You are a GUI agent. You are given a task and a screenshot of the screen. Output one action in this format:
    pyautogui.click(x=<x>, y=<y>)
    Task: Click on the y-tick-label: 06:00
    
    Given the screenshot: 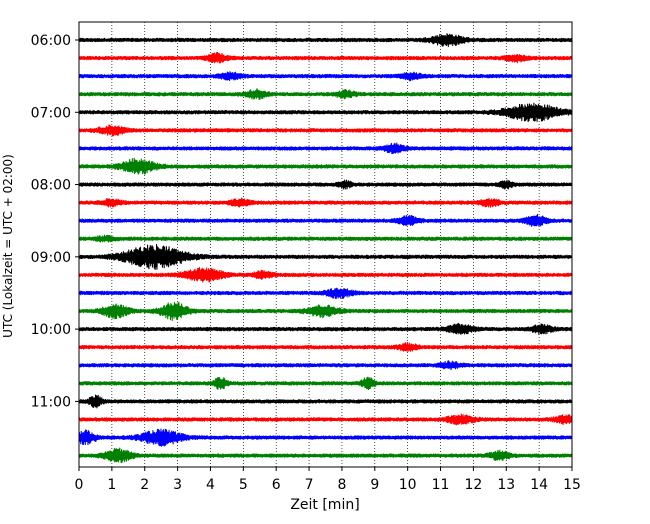 What is the action you would take?
    pyautogui.click(x=51, y=41)
    